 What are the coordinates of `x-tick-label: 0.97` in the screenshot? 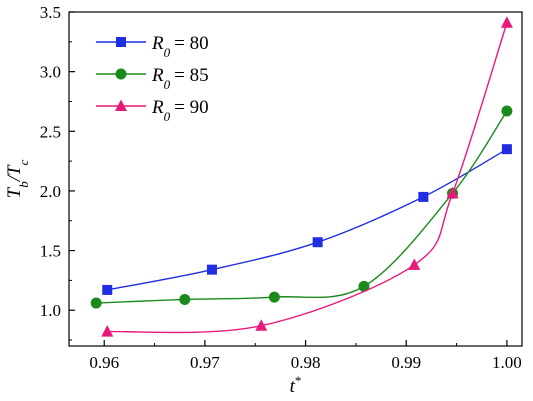 It's located at (205, 362).